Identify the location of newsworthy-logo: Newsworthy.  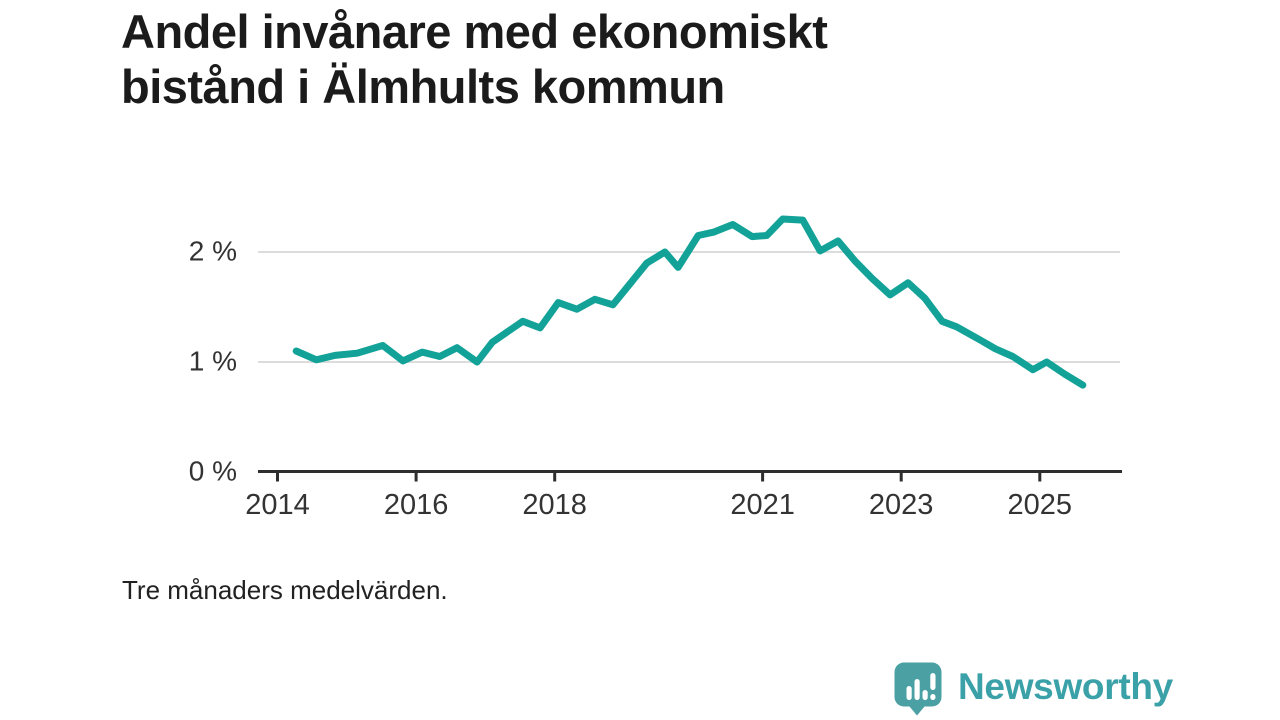
(1033, 689).